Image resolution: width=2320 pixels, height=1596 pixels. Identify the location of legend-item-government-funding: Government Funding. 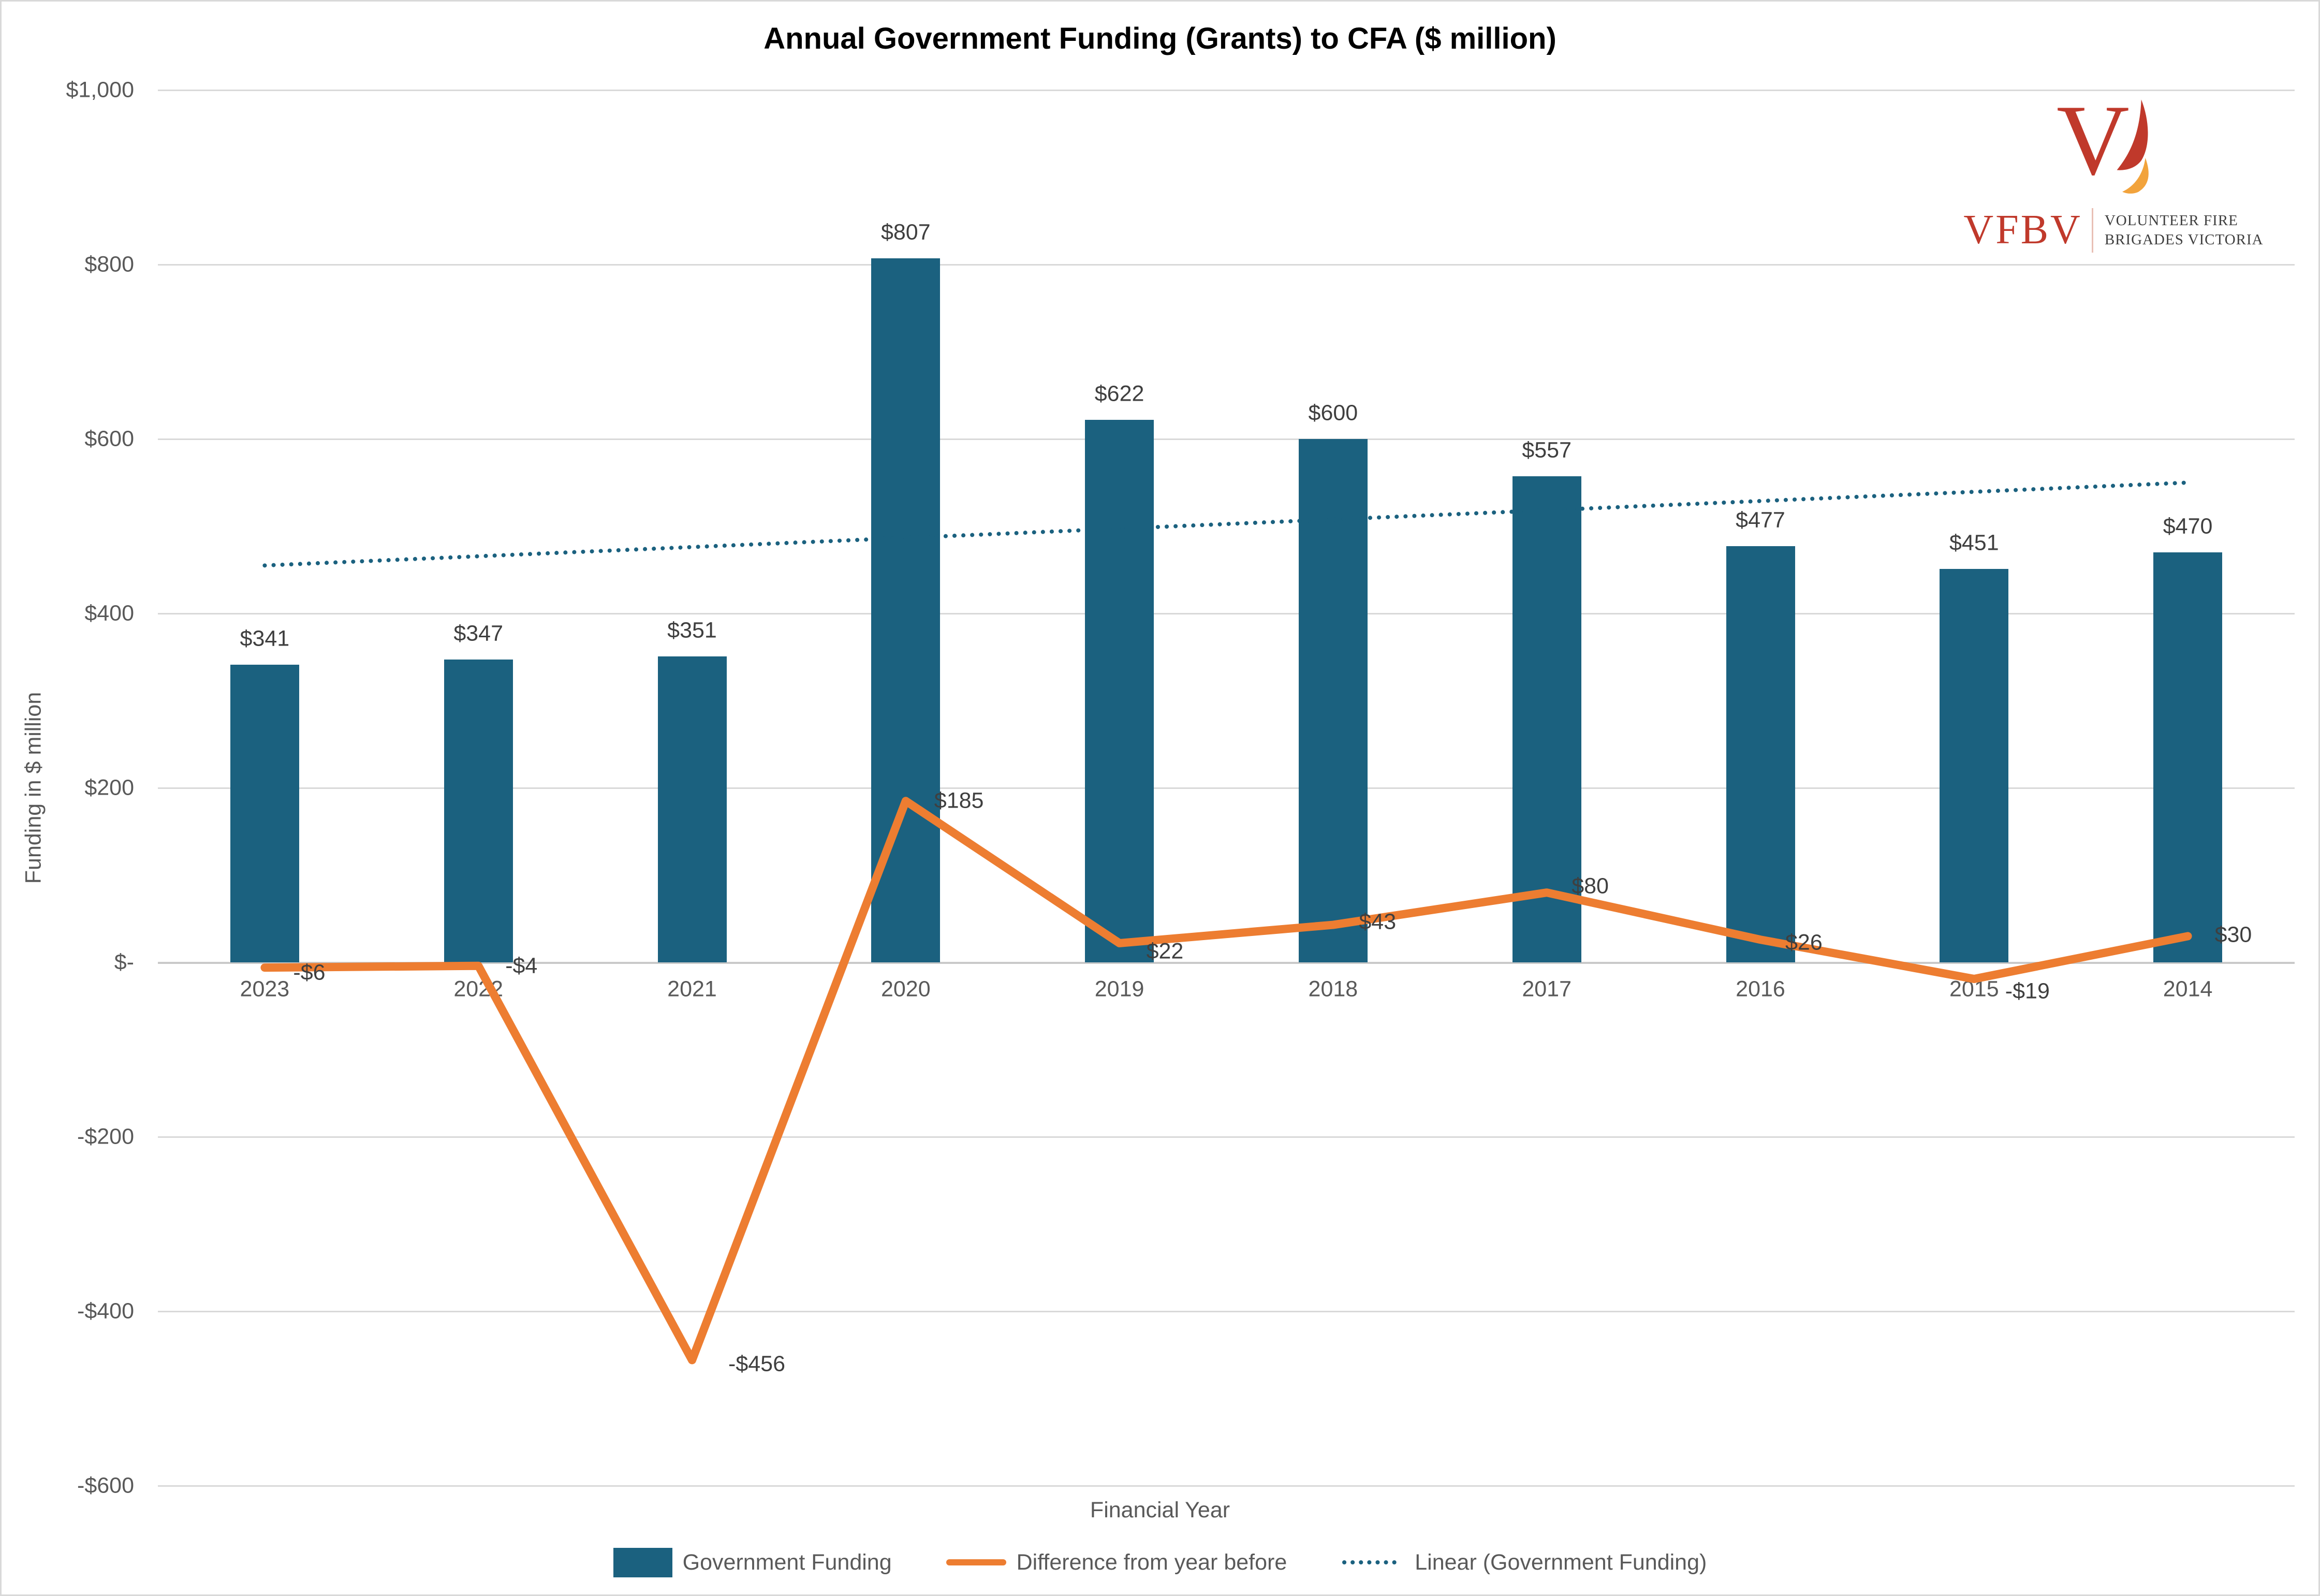
(753, 1562).